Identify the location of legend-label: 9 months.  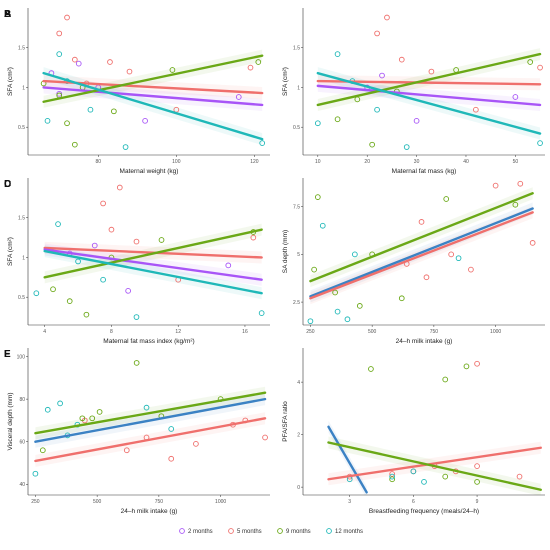
(298, 532).